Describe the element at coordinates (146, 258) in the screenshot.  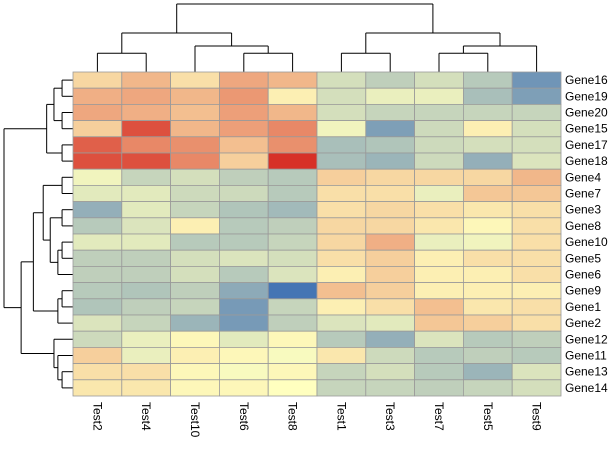
I see `heatmap-cell-gene5-test4` at that location.